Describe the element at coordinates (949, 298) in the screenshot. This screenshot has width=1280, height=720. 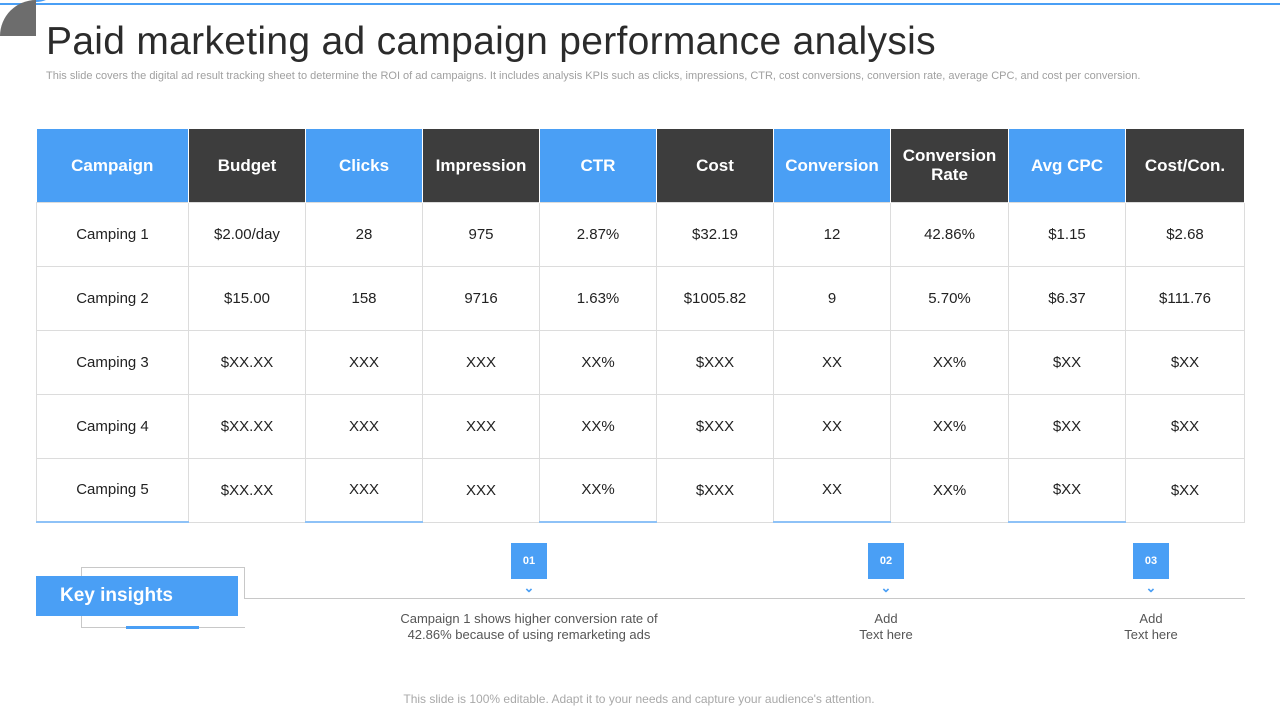
I see `table-cell: 5.70%` at that location.